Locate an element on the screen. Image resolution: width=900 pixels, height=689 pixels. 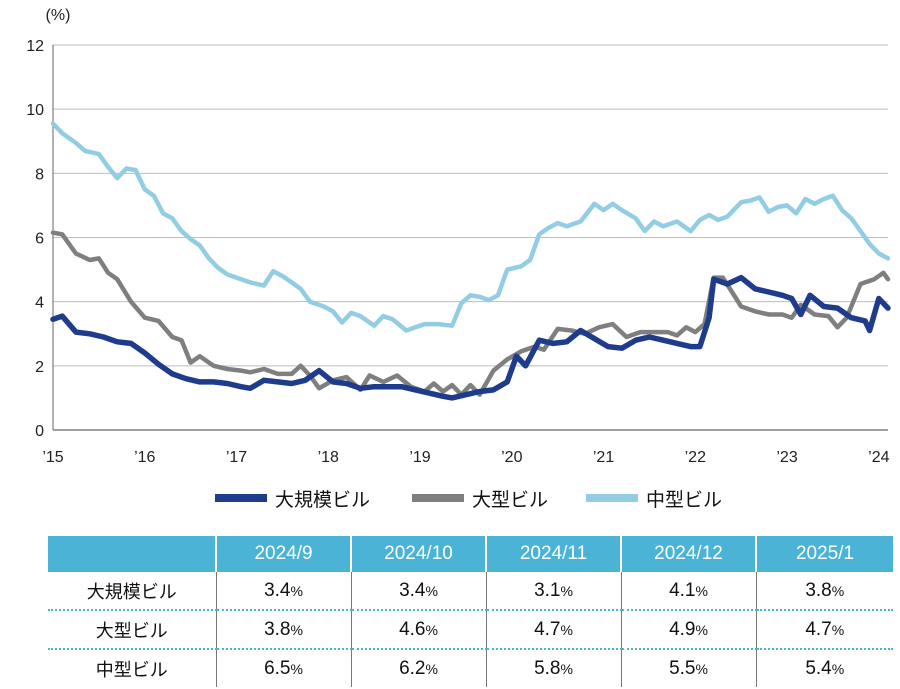
column-header: 2024/9 is located at coordinates (283, 554).